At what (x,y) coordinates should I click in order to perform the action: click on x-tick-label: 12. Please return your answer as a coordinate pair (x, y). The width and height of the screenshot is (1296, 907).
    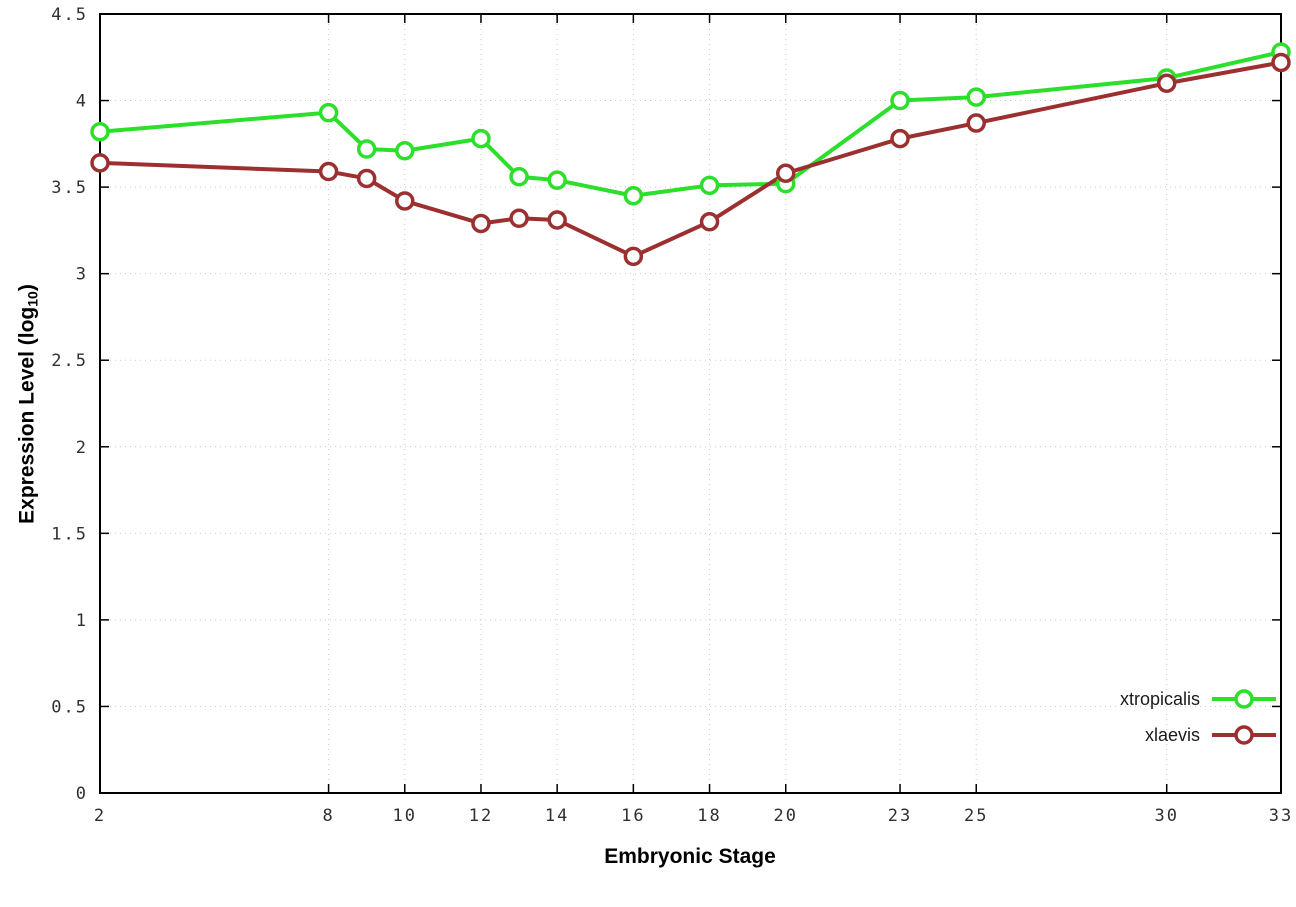
    Looking at the image, I should click on (481, 816).